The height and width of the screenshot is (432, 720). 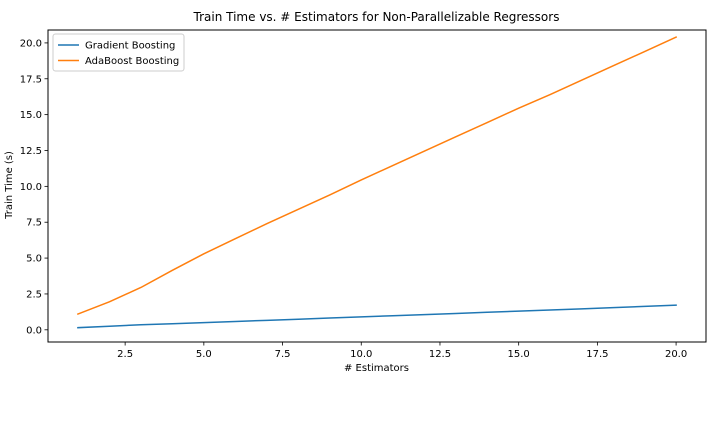 I want to click on y-axis-label: Train Time (s), so click(x=9, y=185).